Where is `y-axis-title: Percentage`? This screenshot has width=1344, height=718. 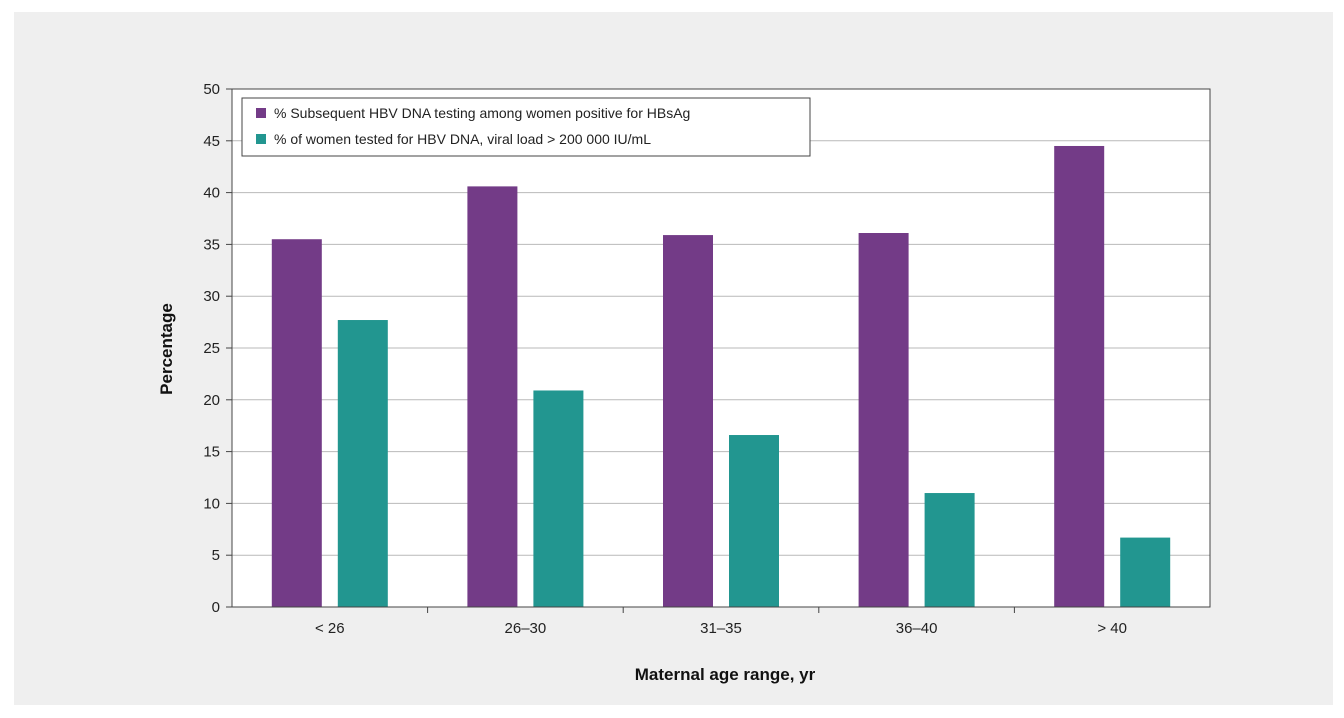 y-axis-title: Percentage is located at coordinates (166, 349).